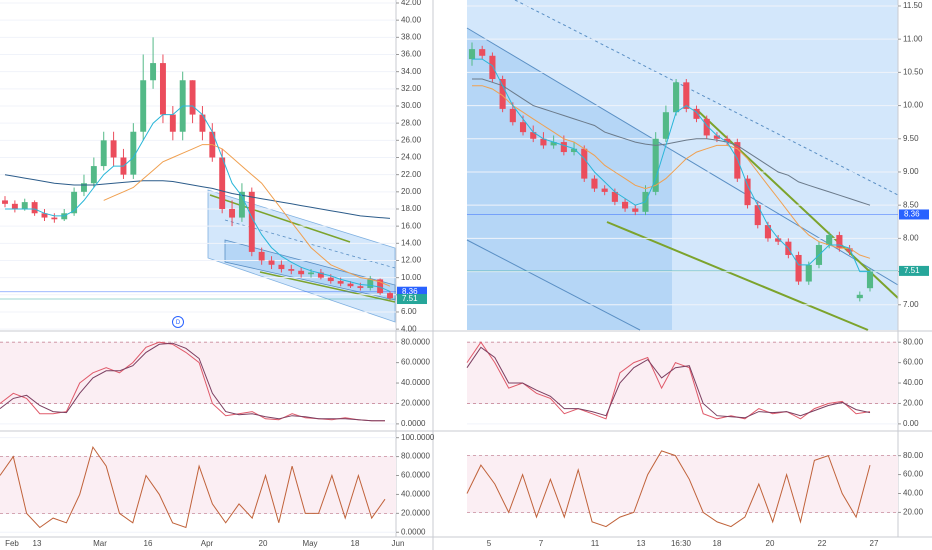  I want to click on y-tick-label: 0.00, so click(911, 423).